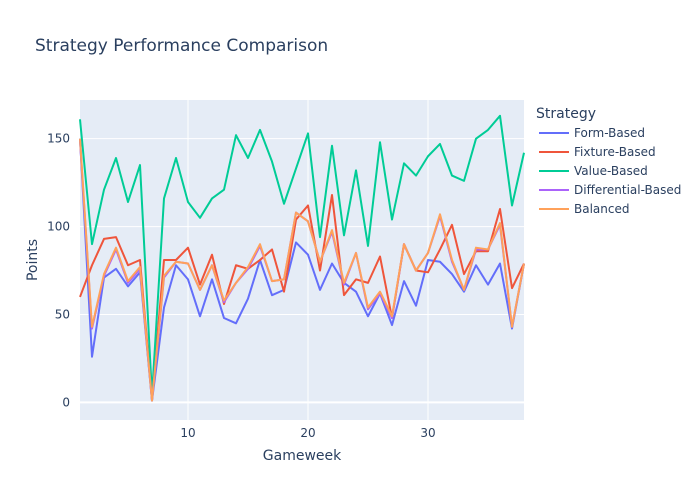 This screenshot has height=504, width=700. Describe the element at coordinates (427, 433) in the screenshot. I see `x-tick-label: 30` at that location.